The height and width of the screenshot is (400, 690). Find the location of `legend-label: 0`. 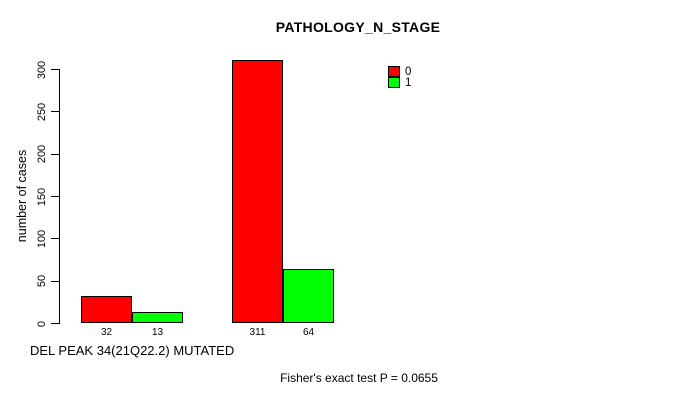

legend-label: 0 is located at coordinates (408, 71).